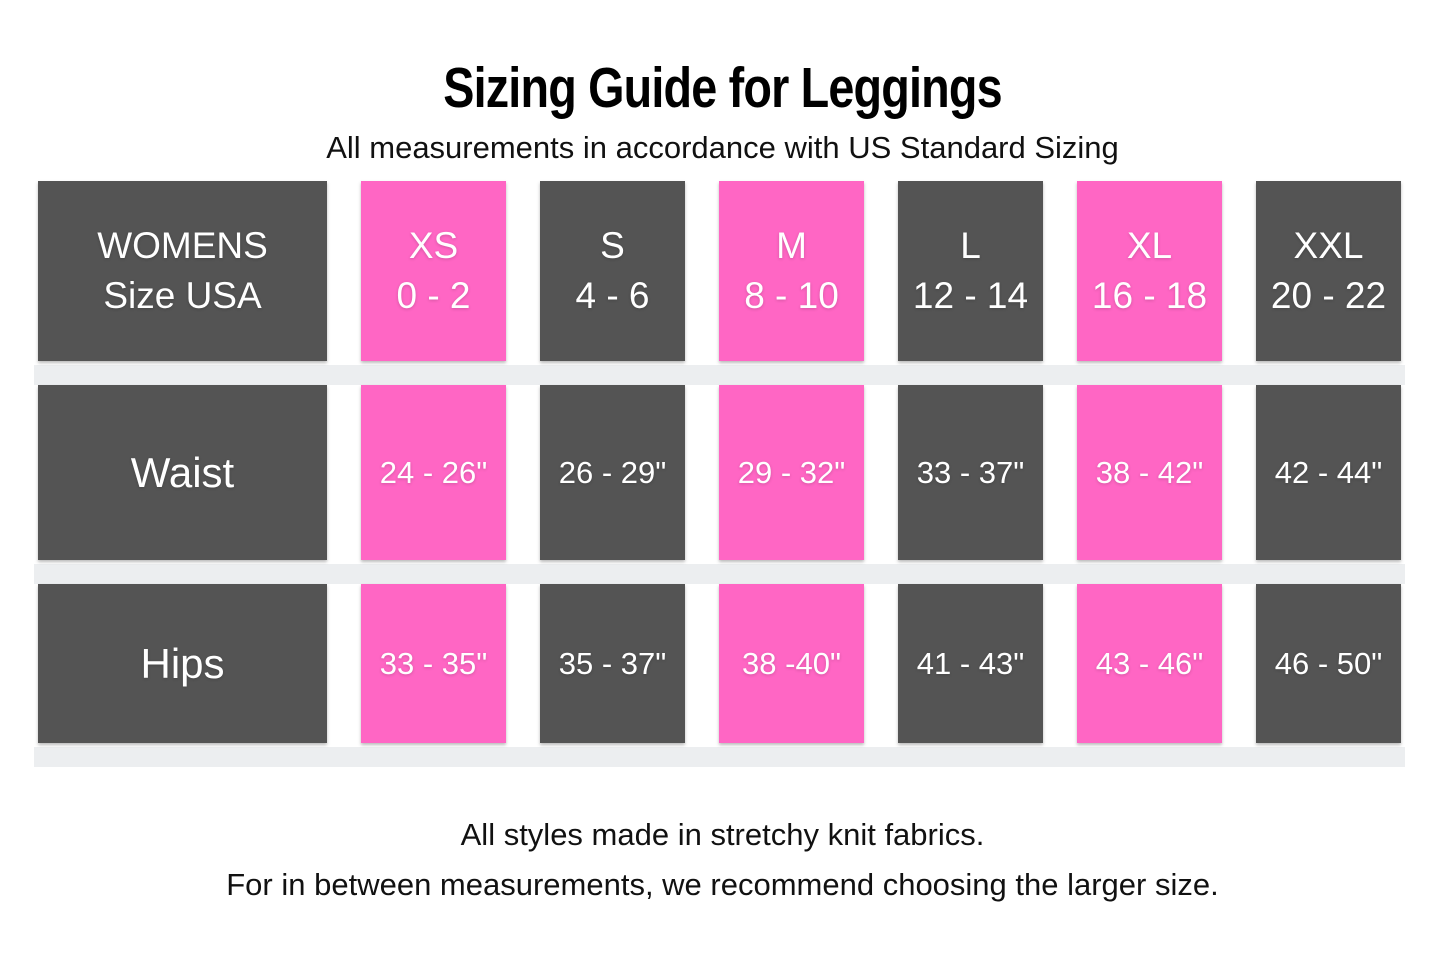  Describe the element at coordinates (791, 271) in the screenshot. I see `header-cell-m: M 8 - 10` at that location.